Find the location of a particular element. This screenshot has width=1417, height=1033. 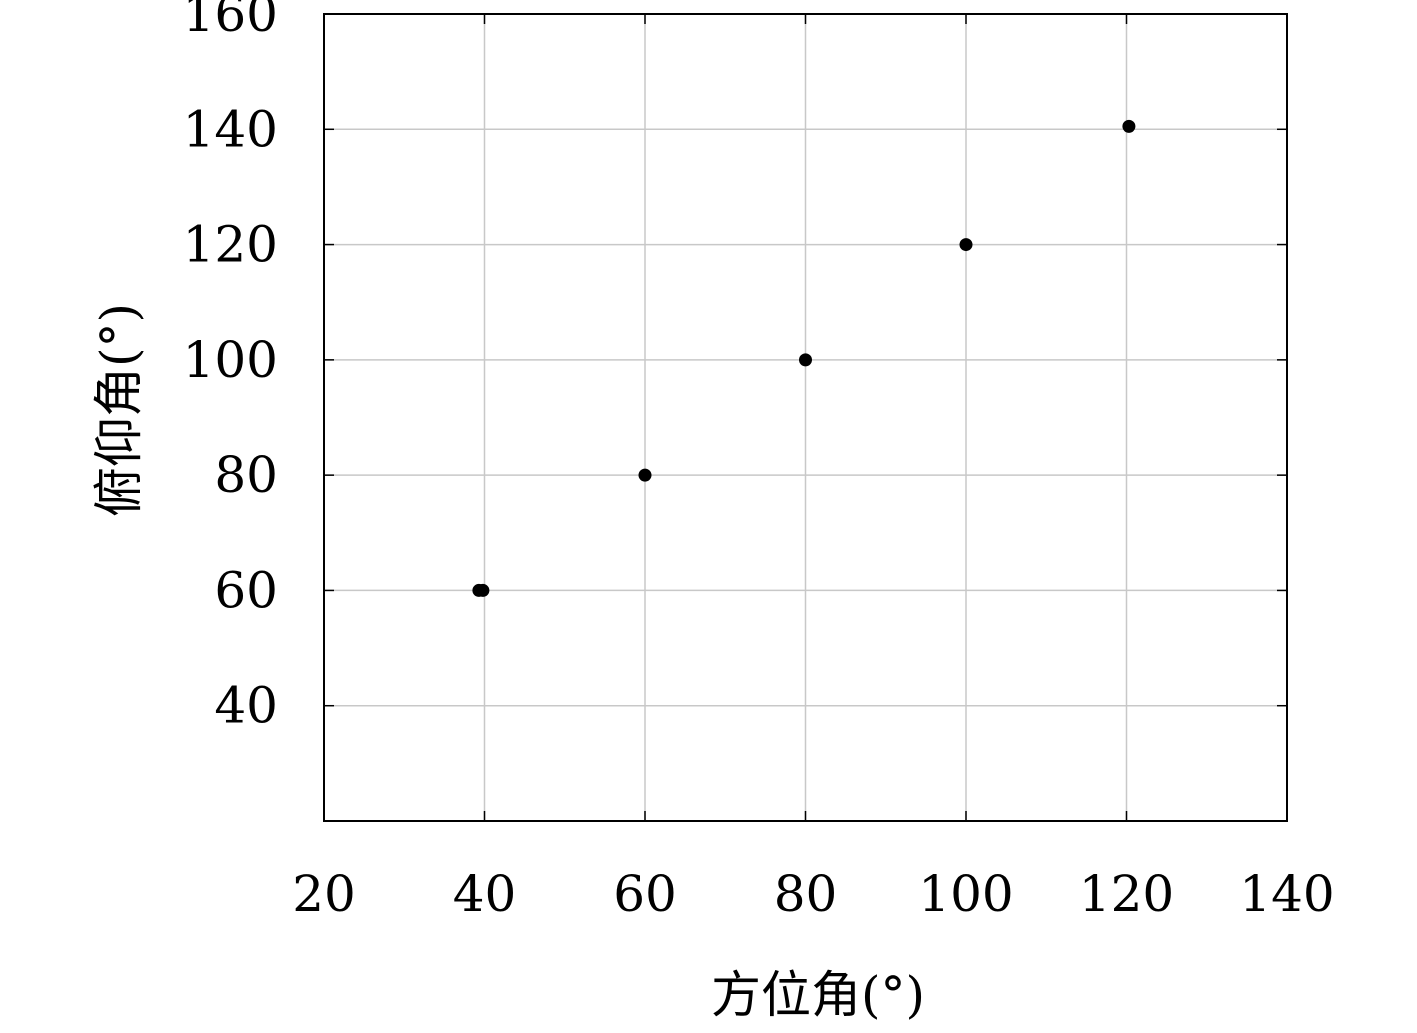

x-tick-label: 140 is located at coordinates (1286, 894).